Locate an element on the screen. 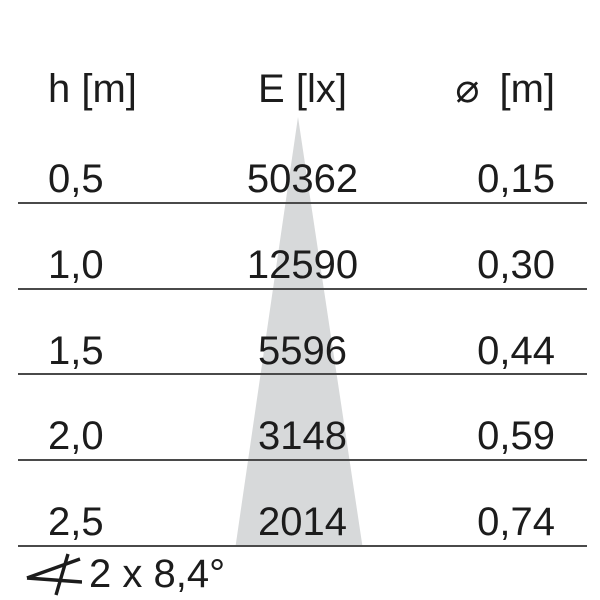 The height and width of the screenshot is (600, 600). cell-diameter: 0,59 is located at coordinates (516, 436).